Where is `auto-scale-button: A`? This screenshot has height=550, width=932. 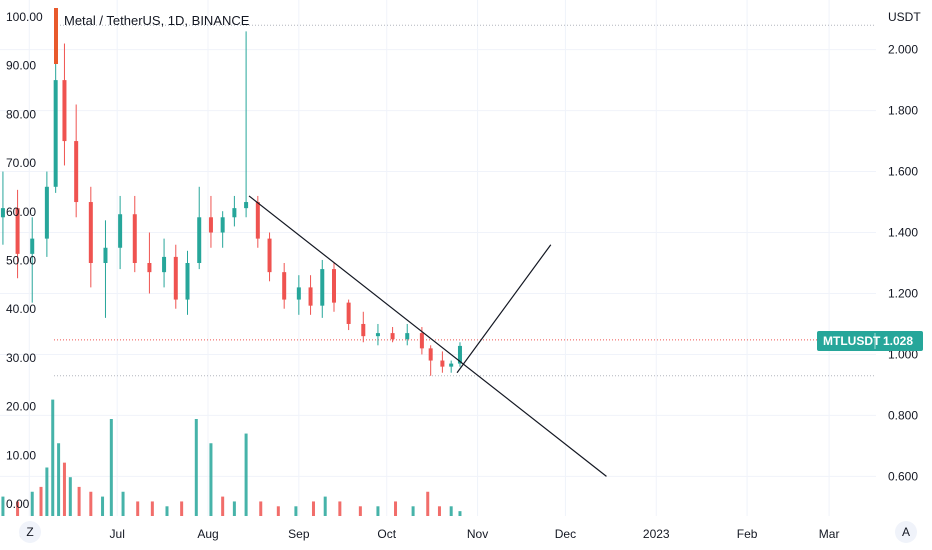
auto-scale-button: A is located at coordinates (906, 532).